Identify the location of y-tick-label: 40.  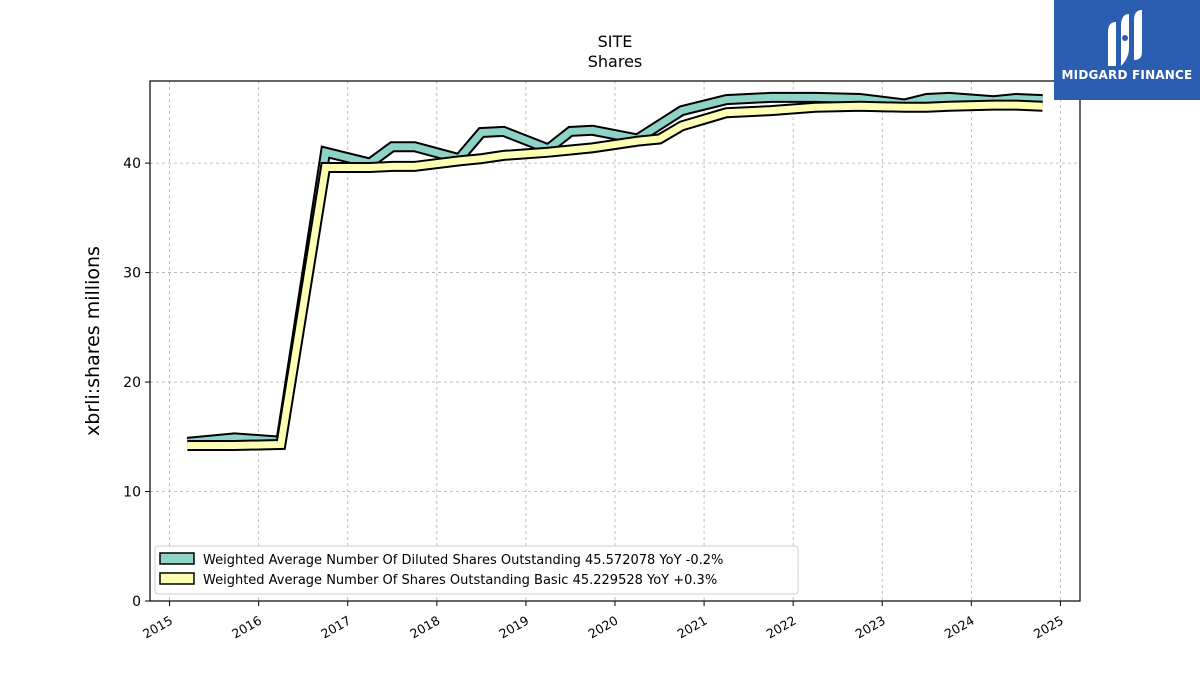
(132, 164).